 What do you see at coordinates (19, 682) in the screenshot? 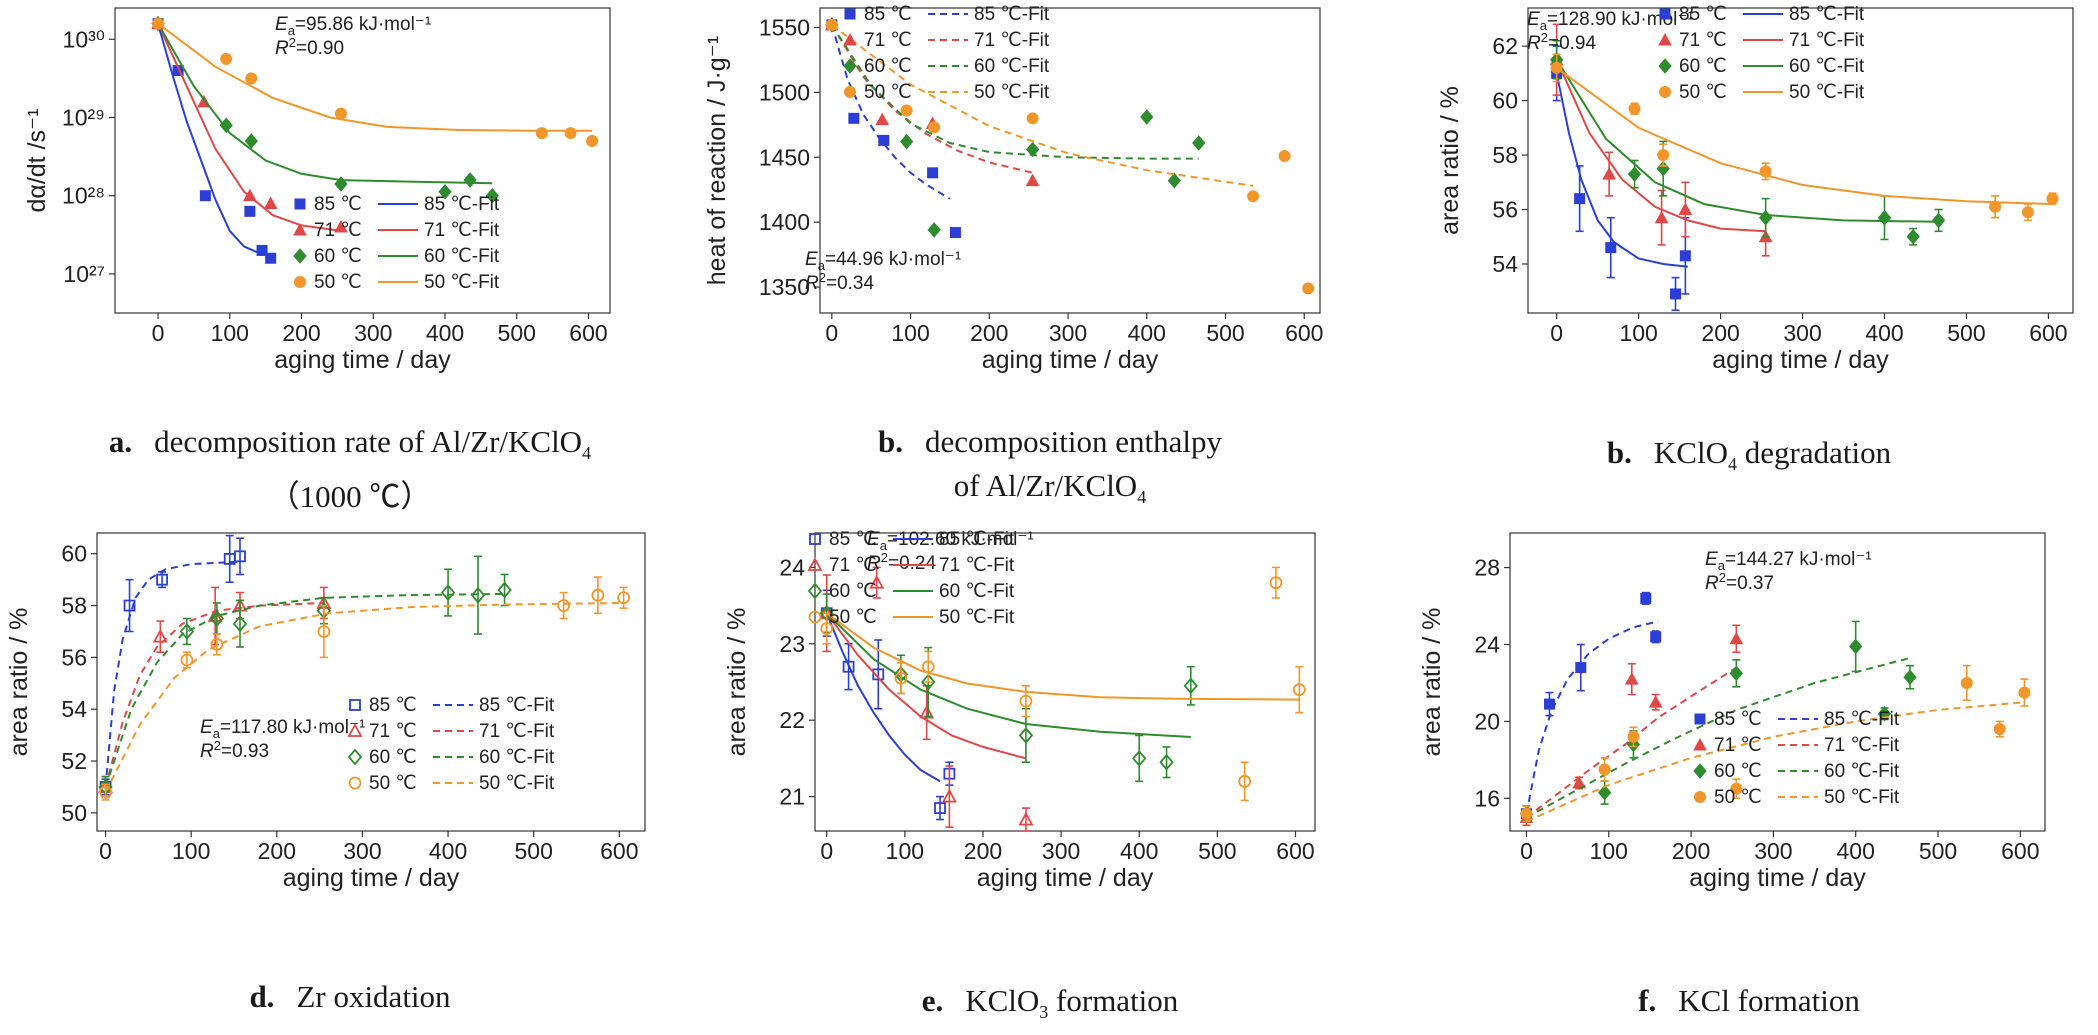
I see `chart-d-ylabel: area ratio / %` at bounding box center [19, 682].